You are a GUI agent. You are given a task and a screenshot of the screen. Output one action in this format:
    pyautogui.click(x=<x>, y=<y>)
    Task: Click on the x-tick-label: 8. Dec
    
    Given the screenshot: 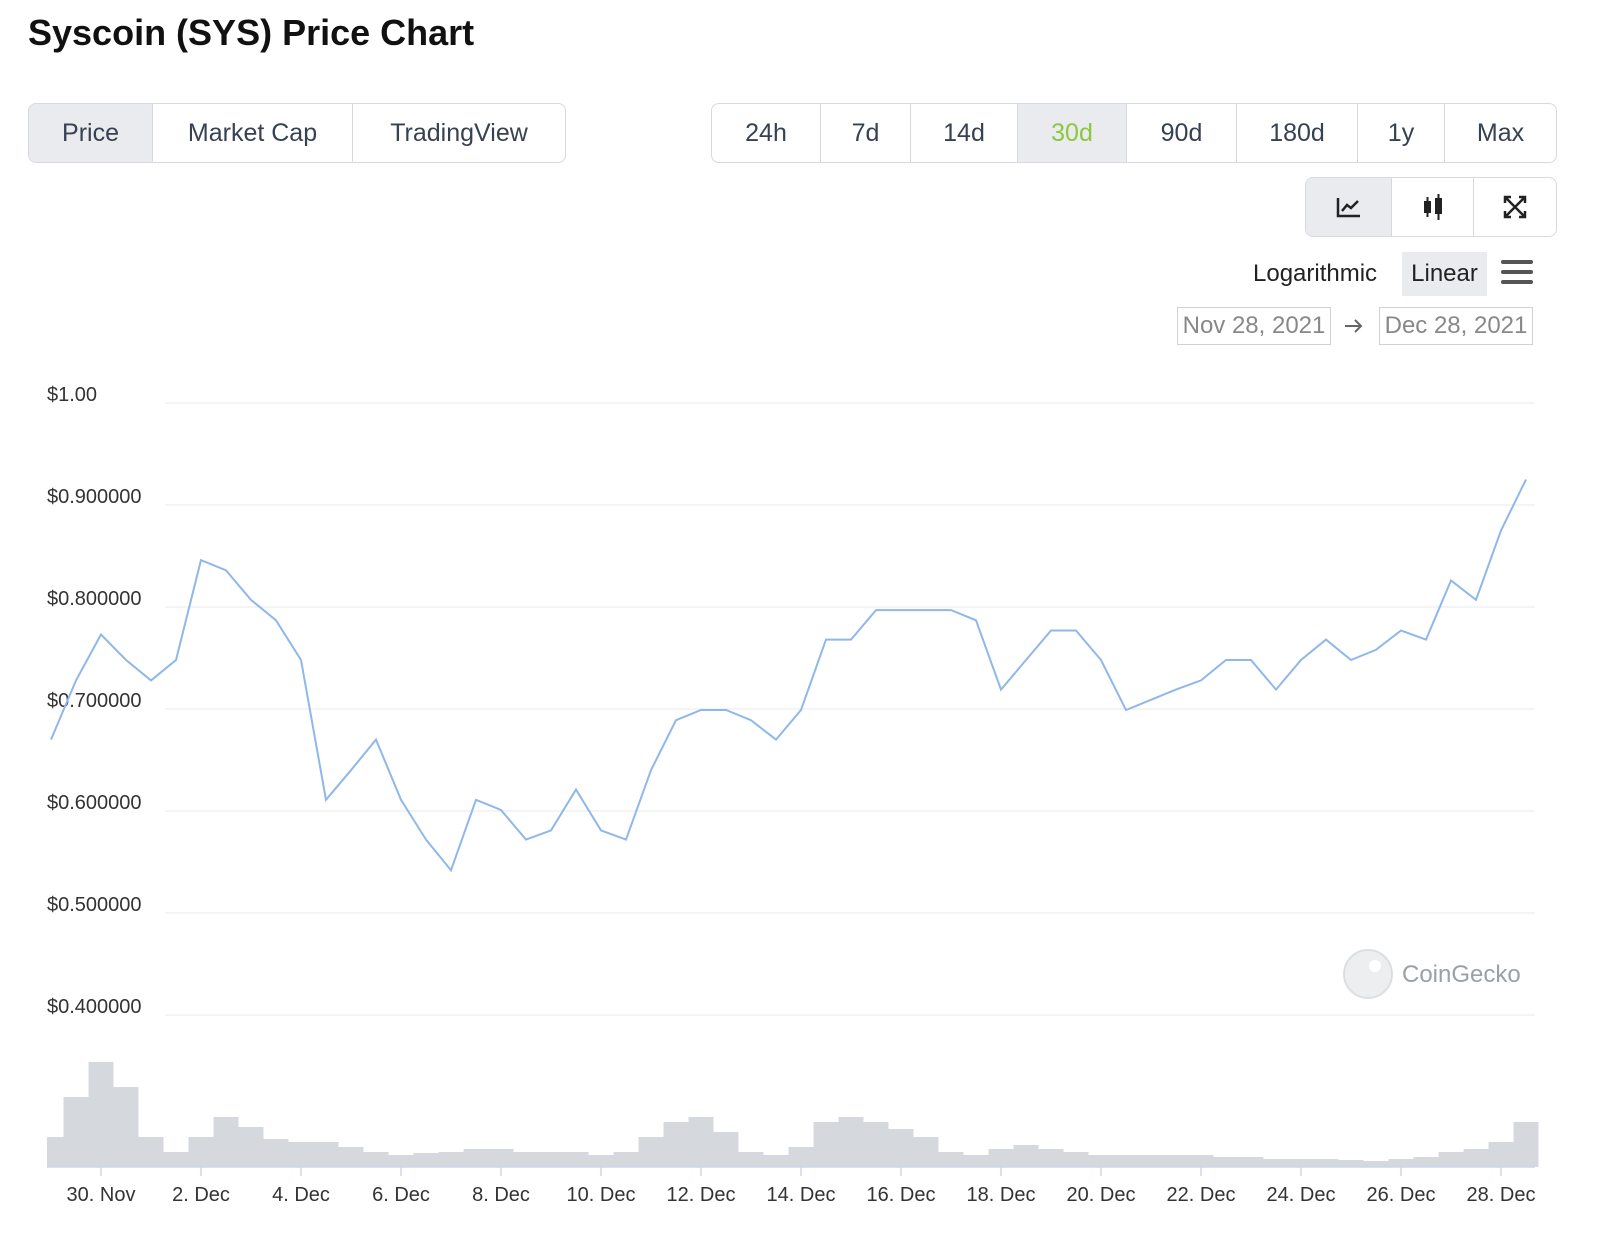 What is the action you would take?
    pyautogui.click(x=501, y=1195)
    